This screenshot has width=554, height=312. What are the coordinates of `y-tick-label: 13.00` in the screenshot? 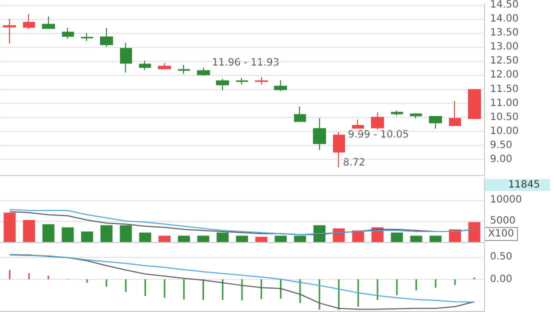 It's located at (504, 47).